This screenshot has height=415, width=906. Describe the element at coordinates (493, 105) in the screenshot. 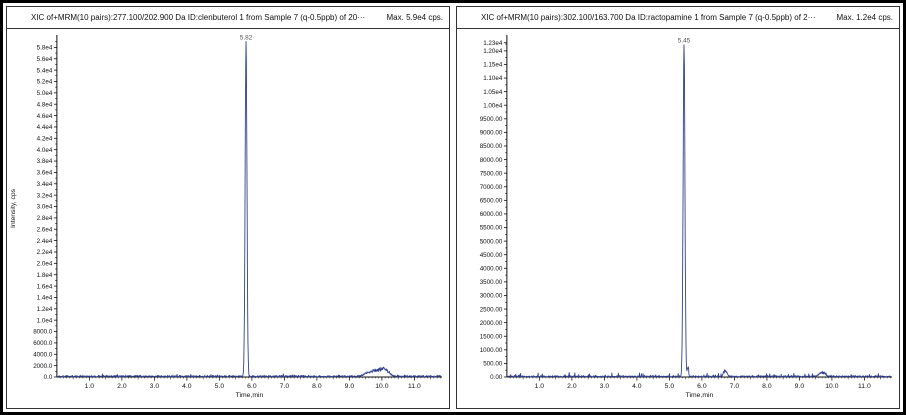

I see `y-tick-label: 1.00e4` at that location.